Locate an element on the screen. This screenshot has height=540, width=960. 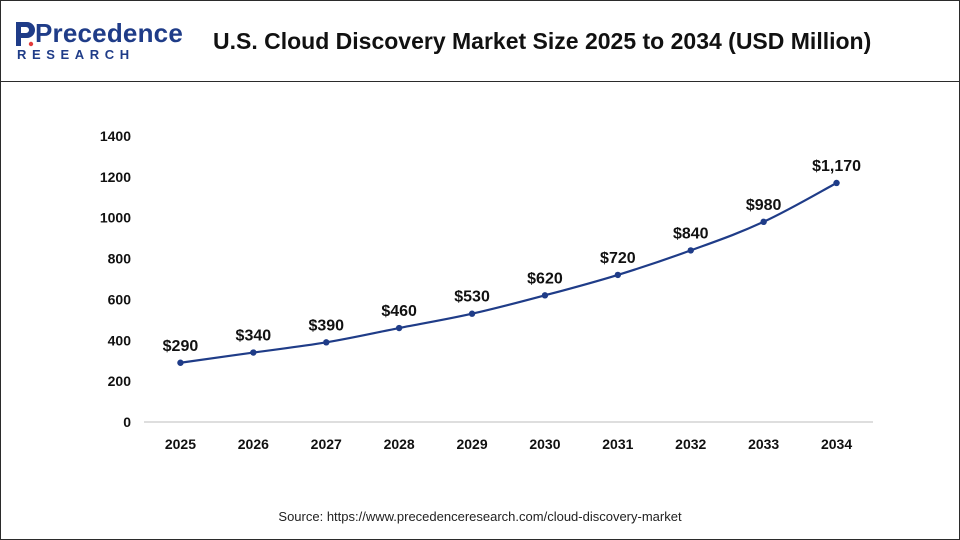
logo-mark-icon is located at coordinates (25, 34).